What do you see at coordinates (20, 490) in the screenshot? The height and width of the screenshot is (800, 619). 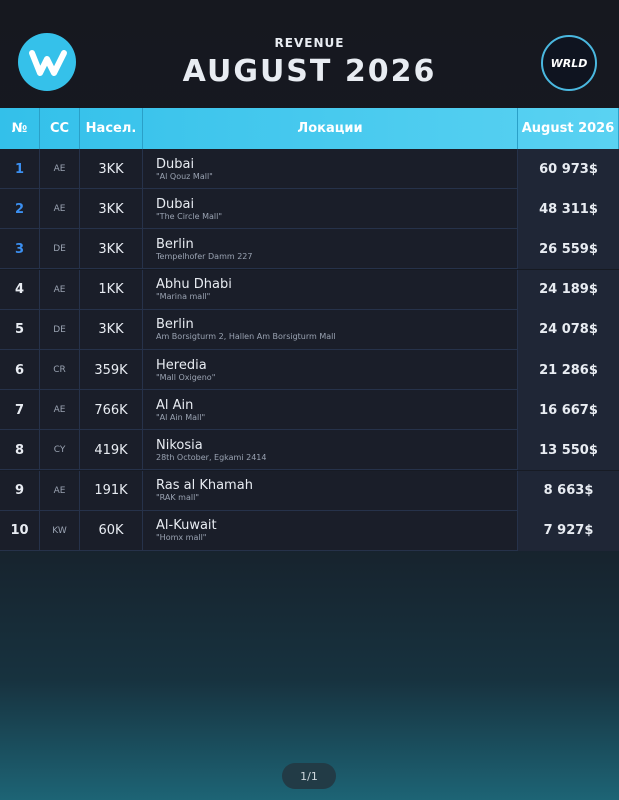 I see `rank: 9` at bounding box center [20, 490].